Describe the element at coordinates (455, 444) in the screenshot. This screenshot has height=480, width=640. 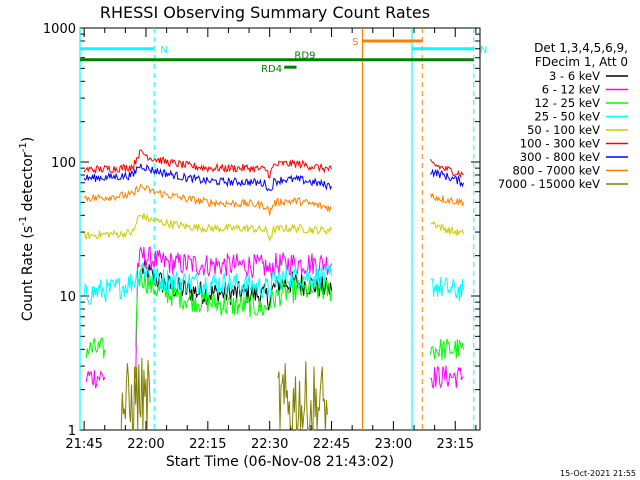
I see `x-tick-label: 23:15` at that location.